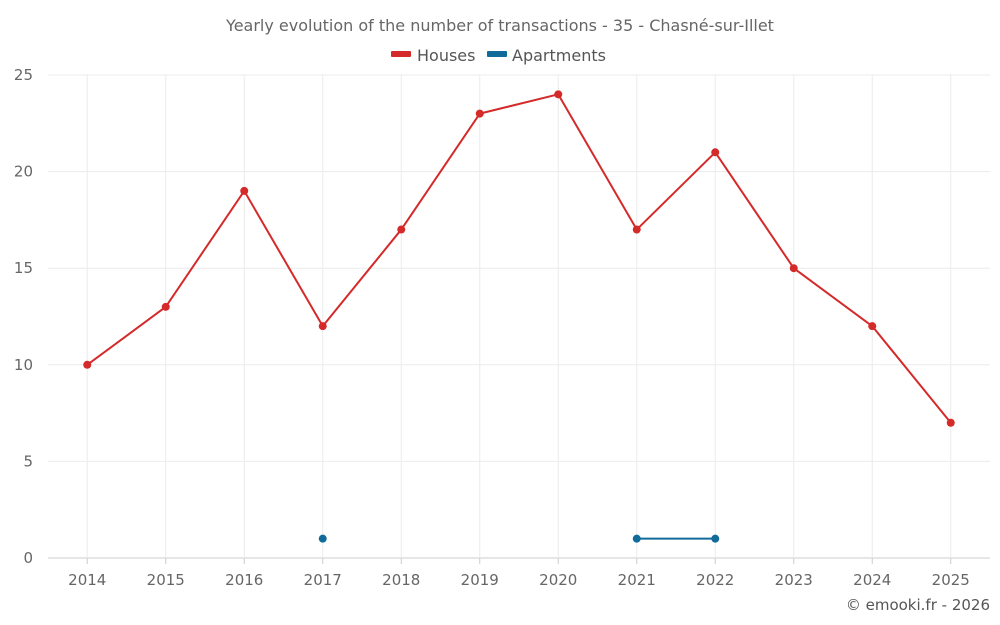 The width and height of the screenshot is (1000, 625). I want to click on data-point-houses-2023, so click(793, 268).